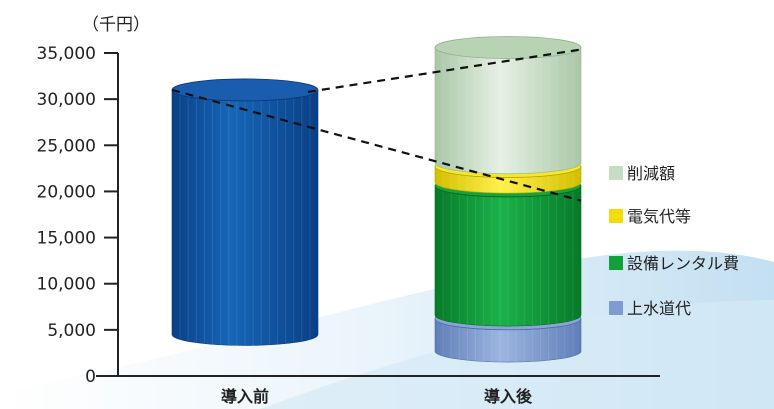 The width and height of the screenshot is (774, 409). What do you see at coordinates (71, 331) in the screenshot?
I see `y-tick-label: 5,000` at bounding box center [71, 331].